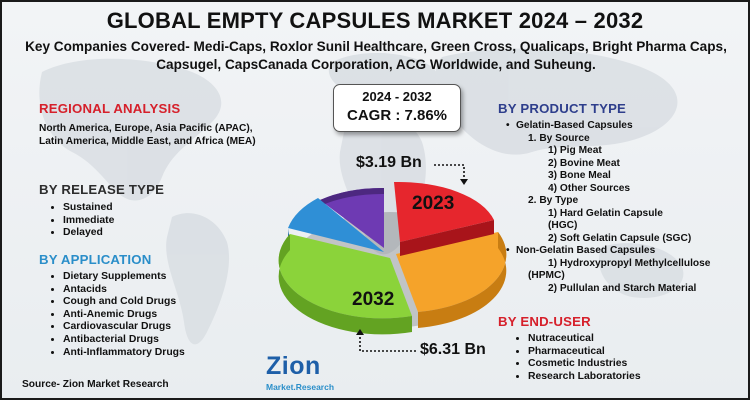 The image size is (750, 400). I want to click on list-item: 1) Hydroxypropyl Methylcellulose, so click(629, 263).